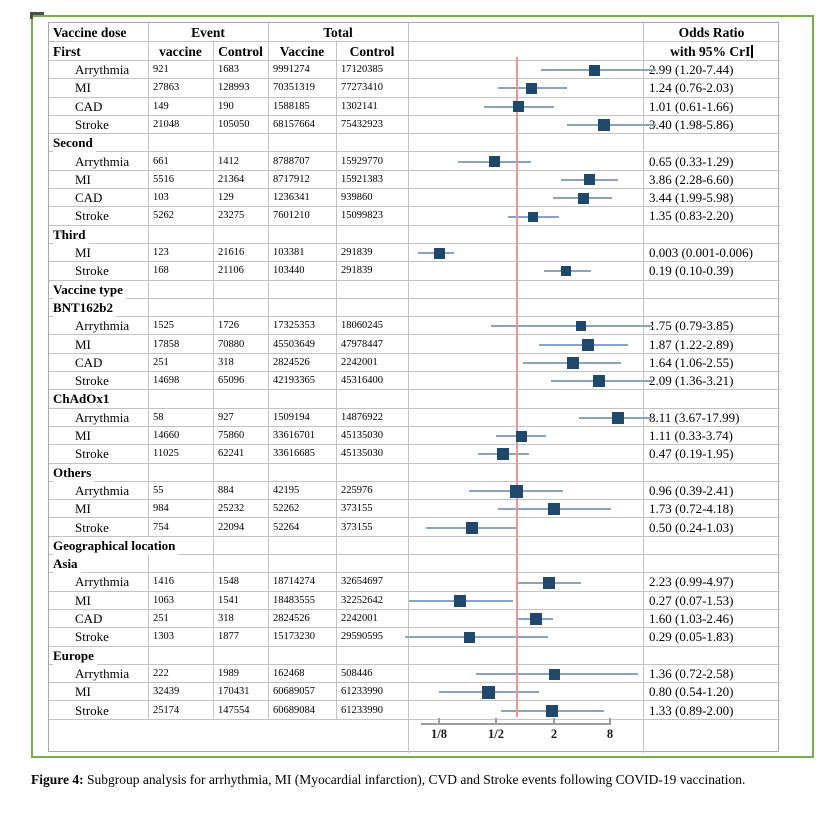 This screenshot has width=822, height=815. Describe the element at coordinates (161, 106) in the screenshot. I see `cell-event-vaccine: 149` at that location.